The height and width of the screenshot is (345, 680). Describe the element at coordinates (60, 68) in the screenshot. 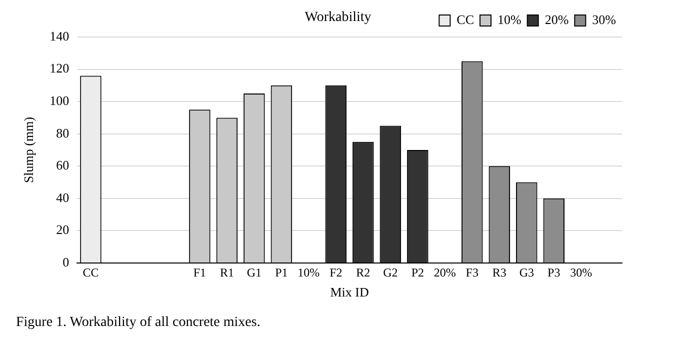

I see `y-tick-label: 120` at that location.